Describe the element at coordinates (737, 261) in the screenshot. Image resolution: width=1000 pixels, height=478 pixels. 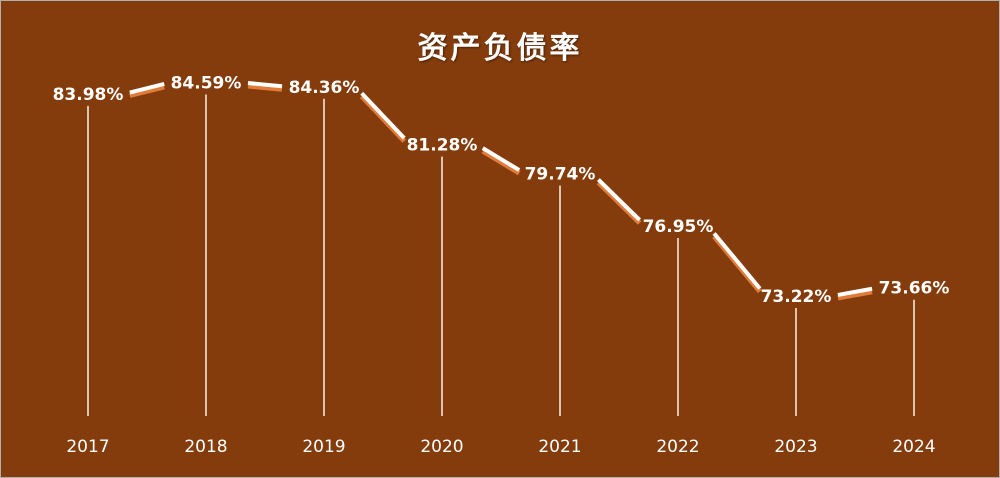
I see `line-segment-2022-2023` at that location.